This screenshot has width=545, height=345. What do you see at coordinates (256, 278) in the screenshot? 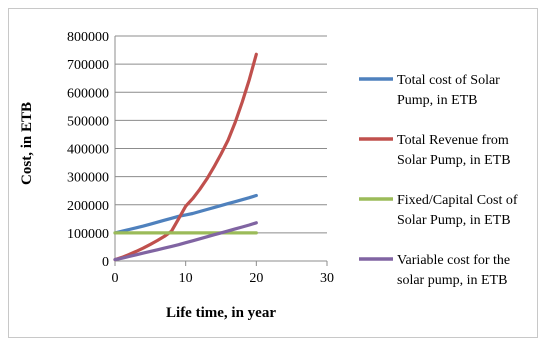
I see `x-tick-label: 20` at bounding box center [256, 278].